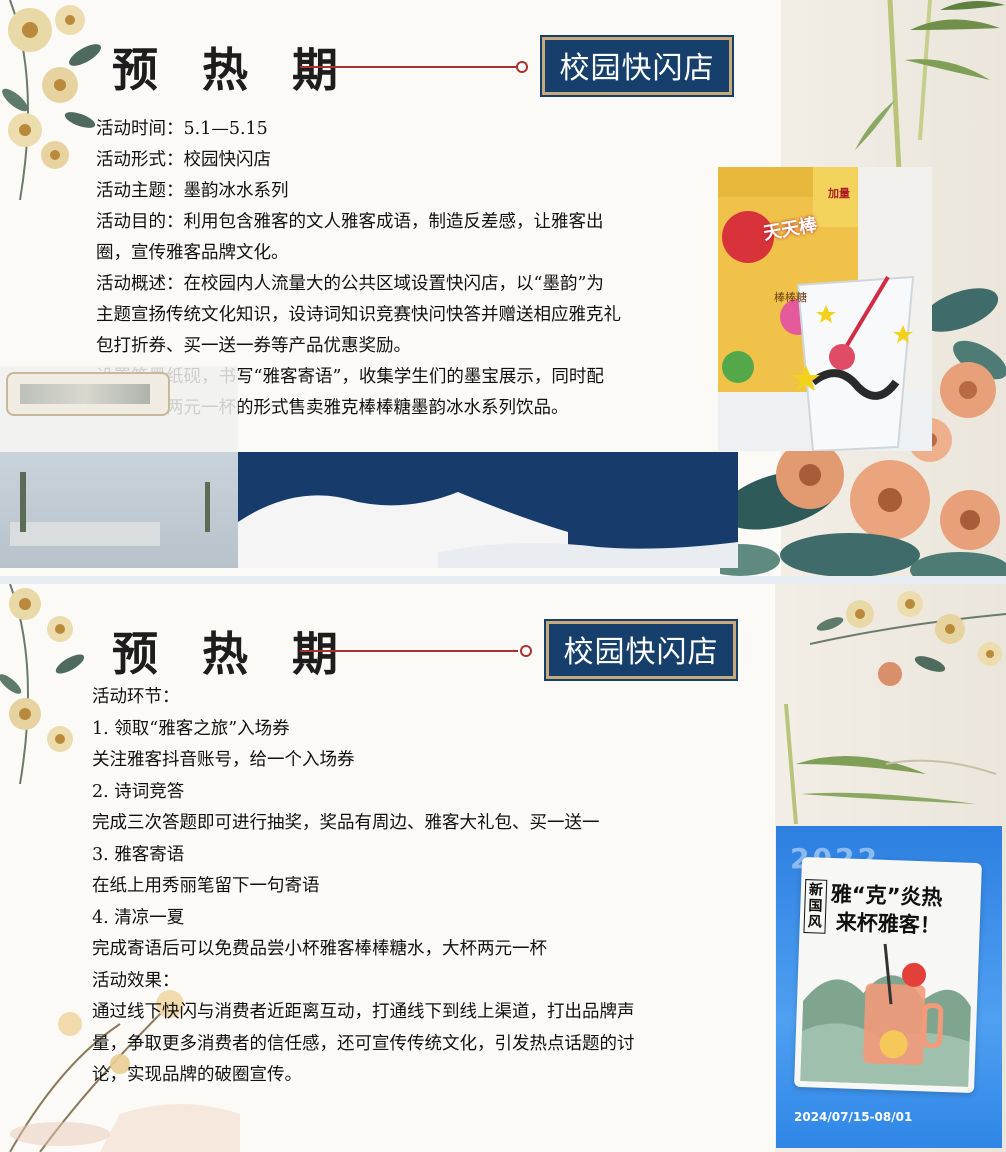 The image size is (1006, 1152). Describe the element at coordinates (138, 917) in the screenshot. I see `text-line: 4. 清凉一夏` at that location.